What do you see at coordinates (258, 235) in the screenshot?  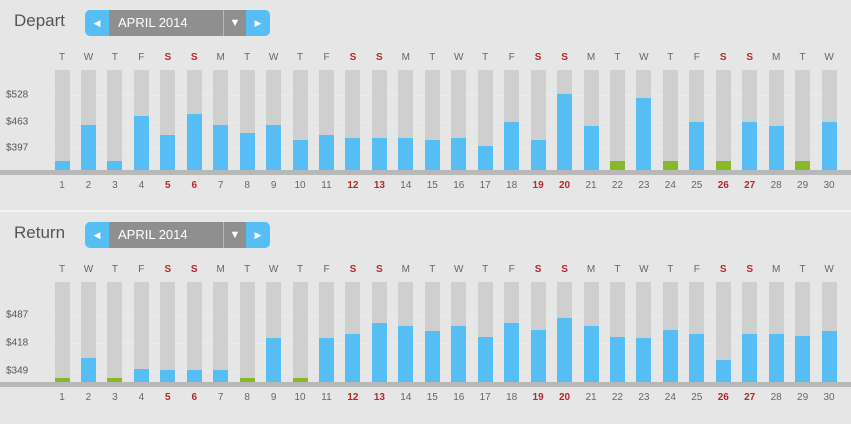 I see `return-next-month-button: ▶` at bounding box center [258, 235].